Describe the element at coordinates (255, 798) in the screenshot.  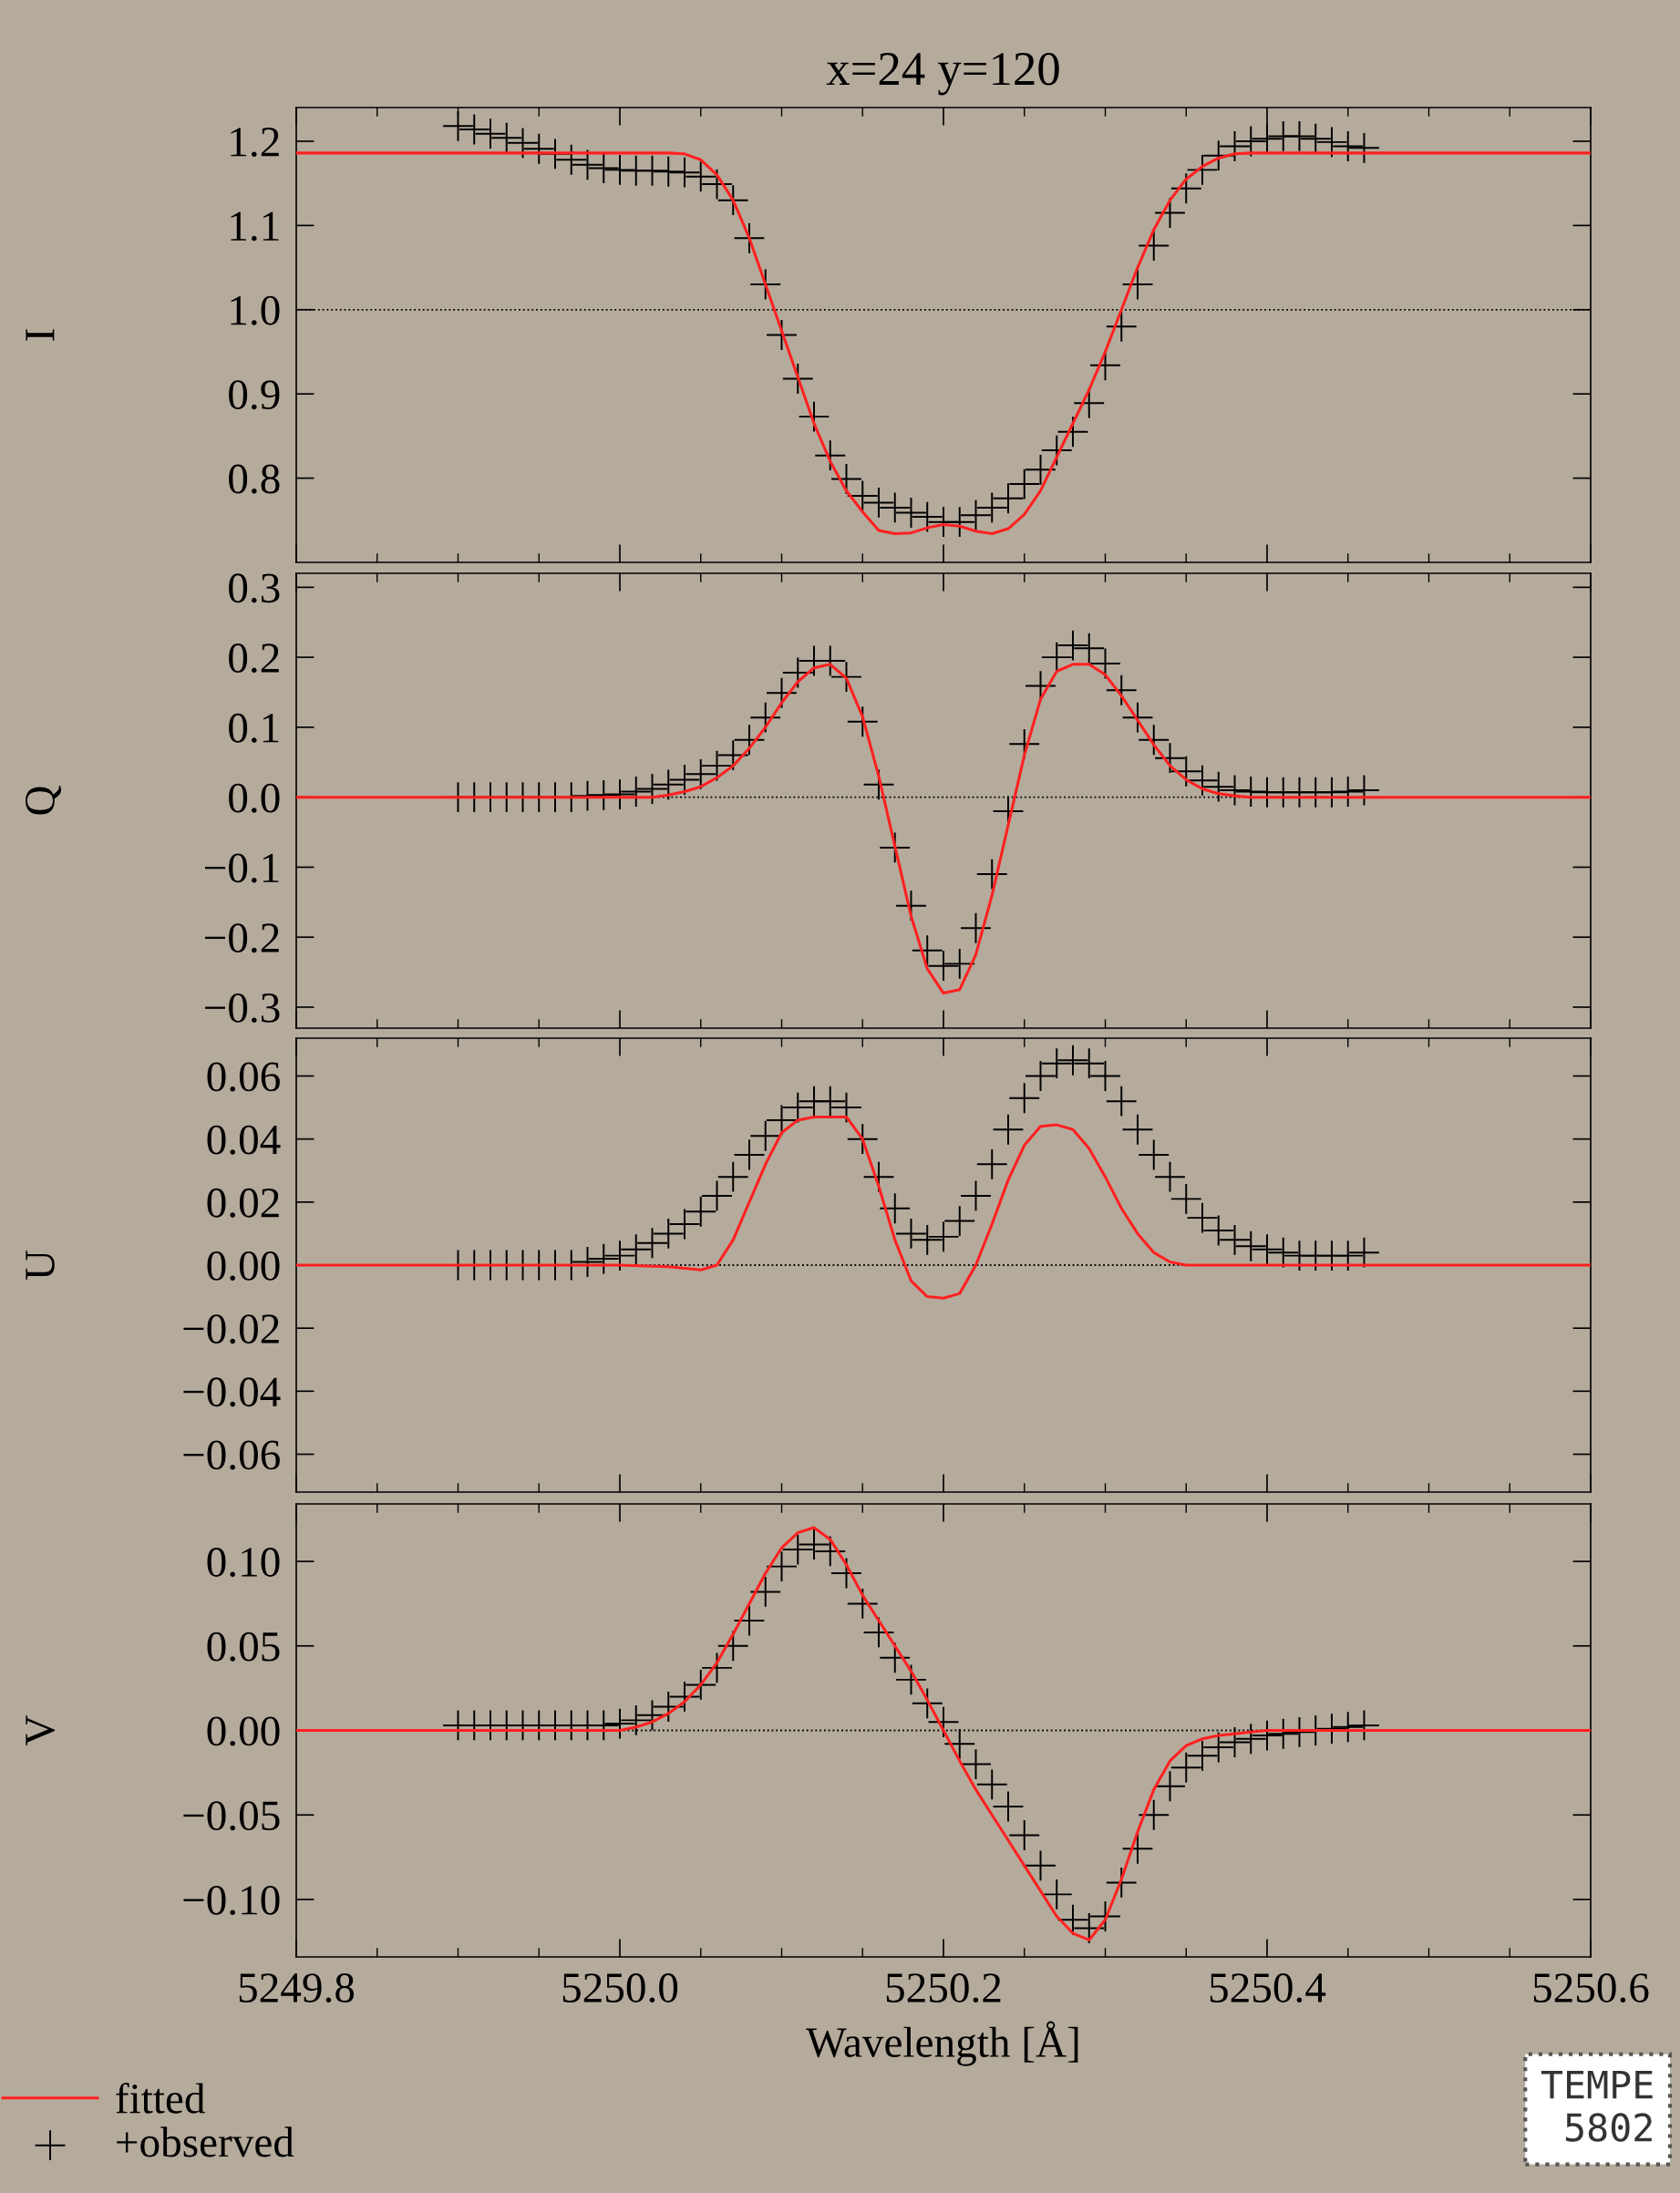
I see `y-tick-label: 0.0` at that location.